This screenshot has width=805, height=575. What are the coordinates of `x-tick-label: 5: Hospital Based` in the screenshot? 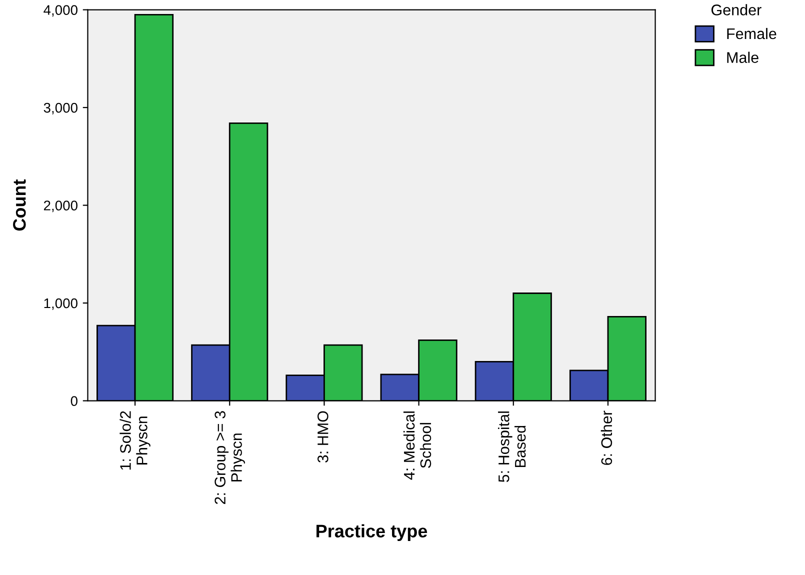 It's located at (512, 447).